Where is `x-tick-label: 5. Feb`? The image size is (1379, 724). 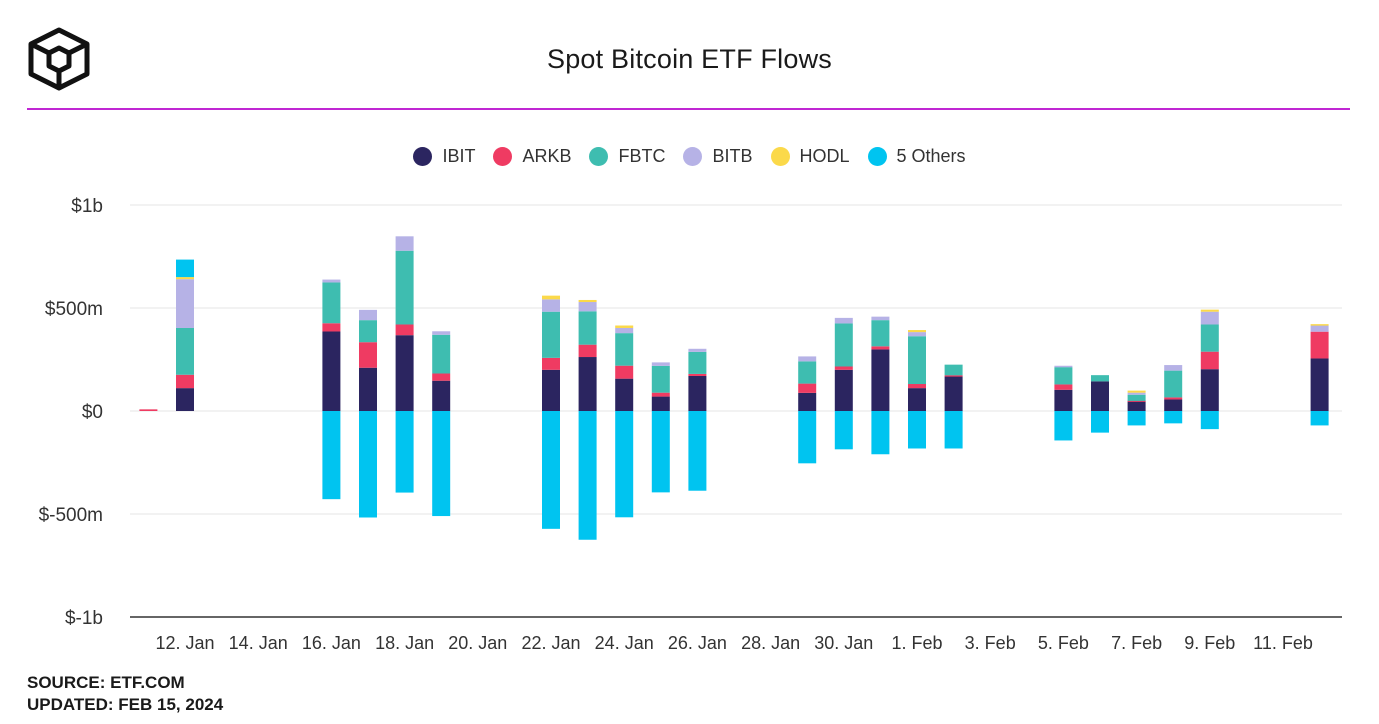 x-tick-label: 5. Feb is located at coordinates (1063, 643).